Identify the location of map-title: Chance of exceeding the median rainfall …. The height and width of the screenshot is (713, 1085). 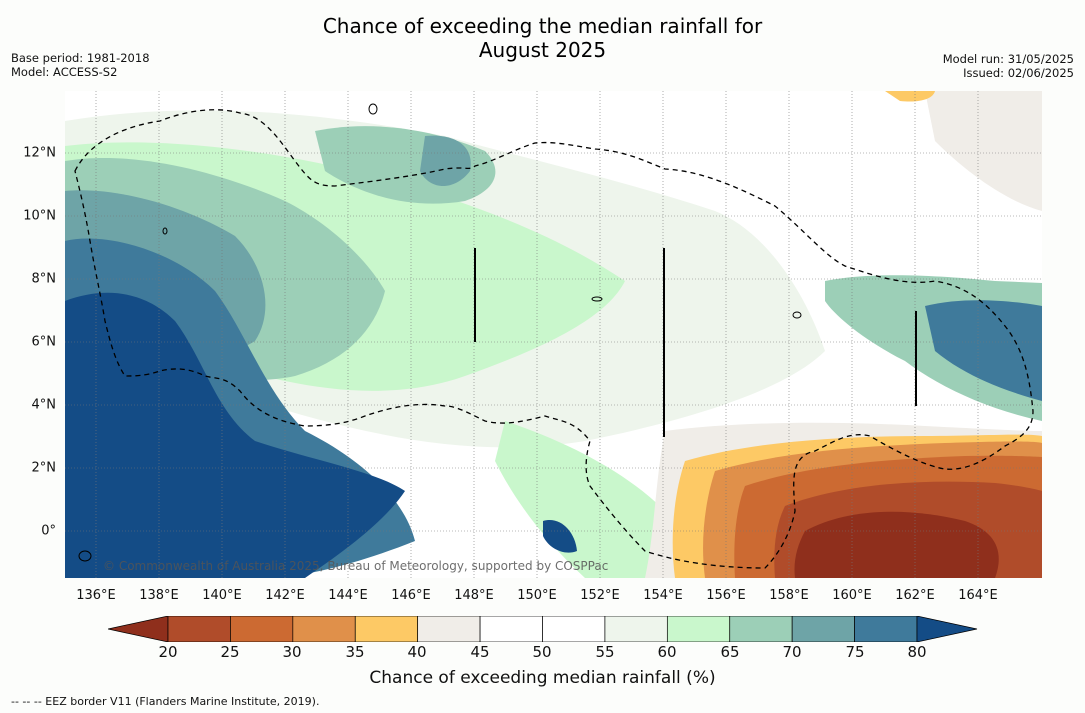
(542, 38).